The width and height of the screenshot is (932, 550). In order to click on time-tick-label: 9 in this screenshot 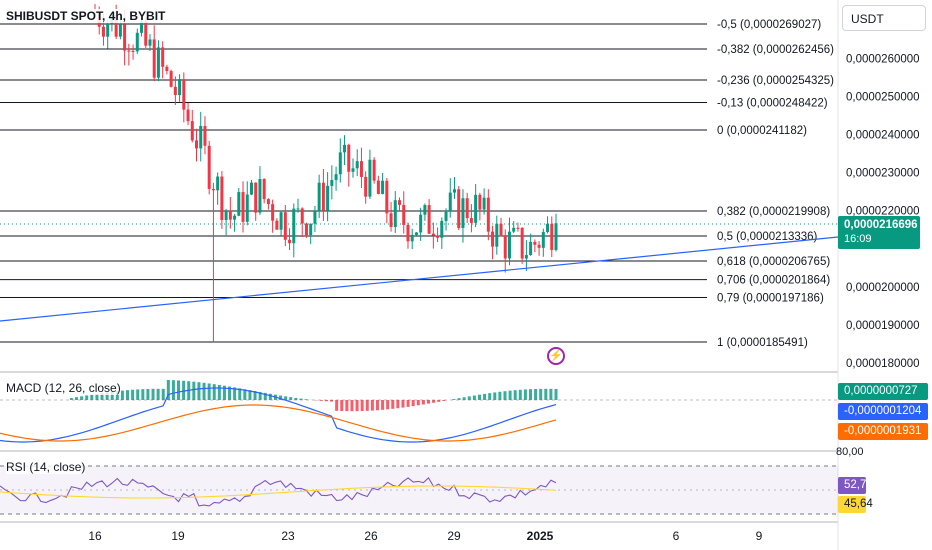, I will do `click(759, 536)`.